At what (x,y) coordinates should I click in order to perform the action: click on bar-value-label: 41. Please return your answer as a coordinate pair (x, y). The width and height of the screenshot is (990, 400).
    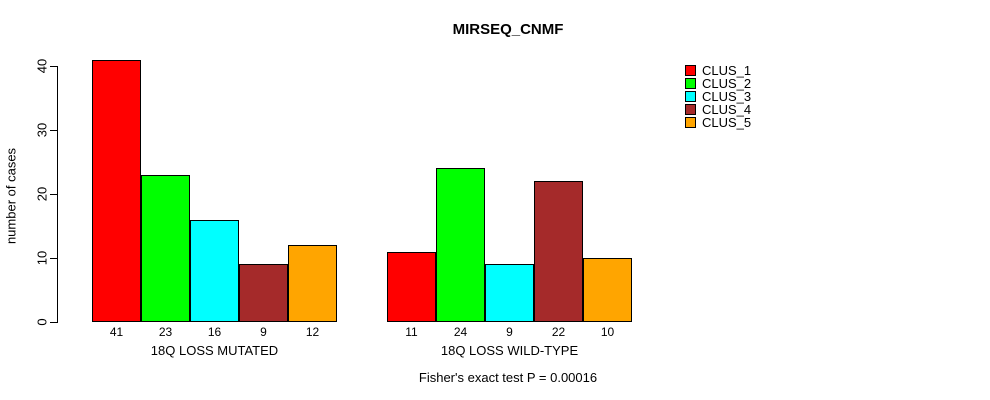
    Looking at the image, I should click on (116, 332).